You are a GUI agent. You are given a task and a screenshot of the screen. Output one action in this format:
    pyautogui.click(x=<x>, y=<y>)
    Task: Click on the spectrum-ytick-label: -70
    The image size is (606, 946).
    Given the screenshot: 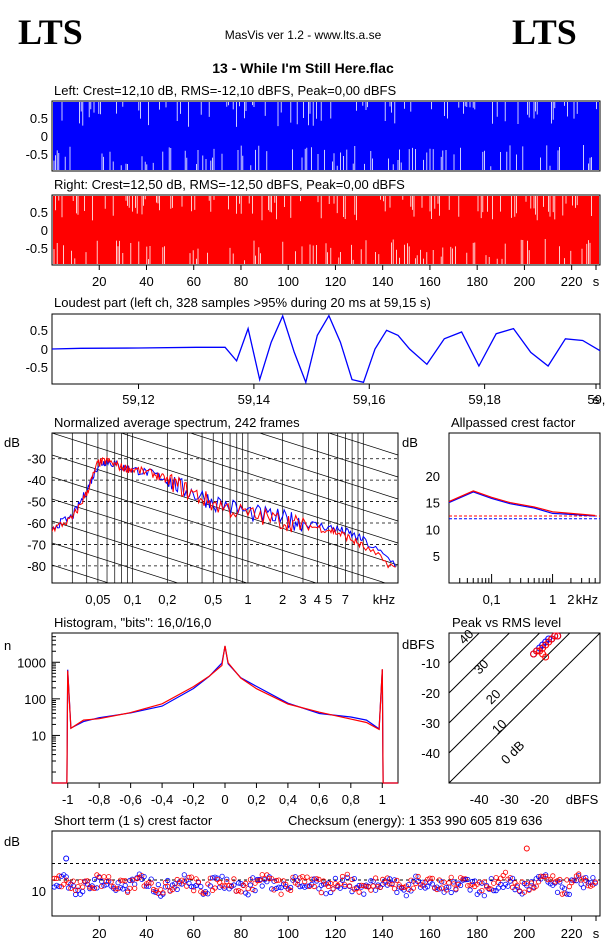 What is the action you would take?
    pyautogui.click(x=36, y=544)
    